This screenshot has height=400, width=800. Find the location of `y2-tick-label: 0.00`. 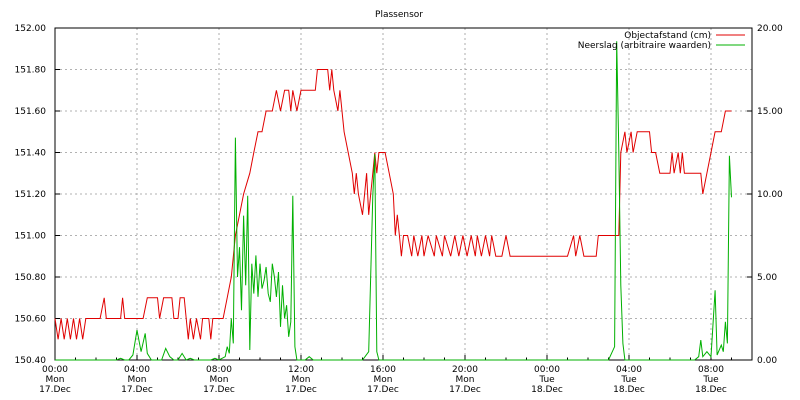

y2-tick-label: 0.00 is located at coordinates (767, 361).